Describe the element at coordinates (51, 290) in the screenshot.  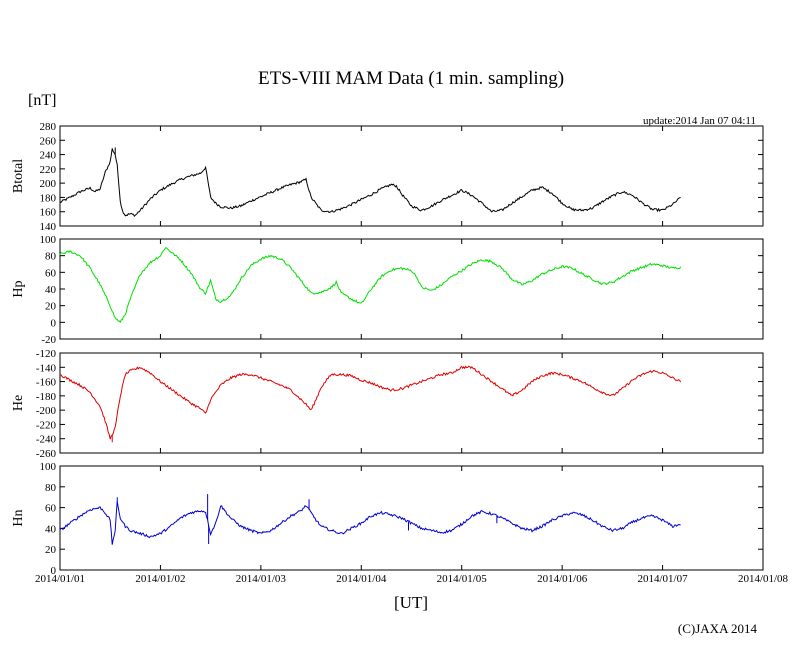
I see `hp-ytick-label: 40` at that location.